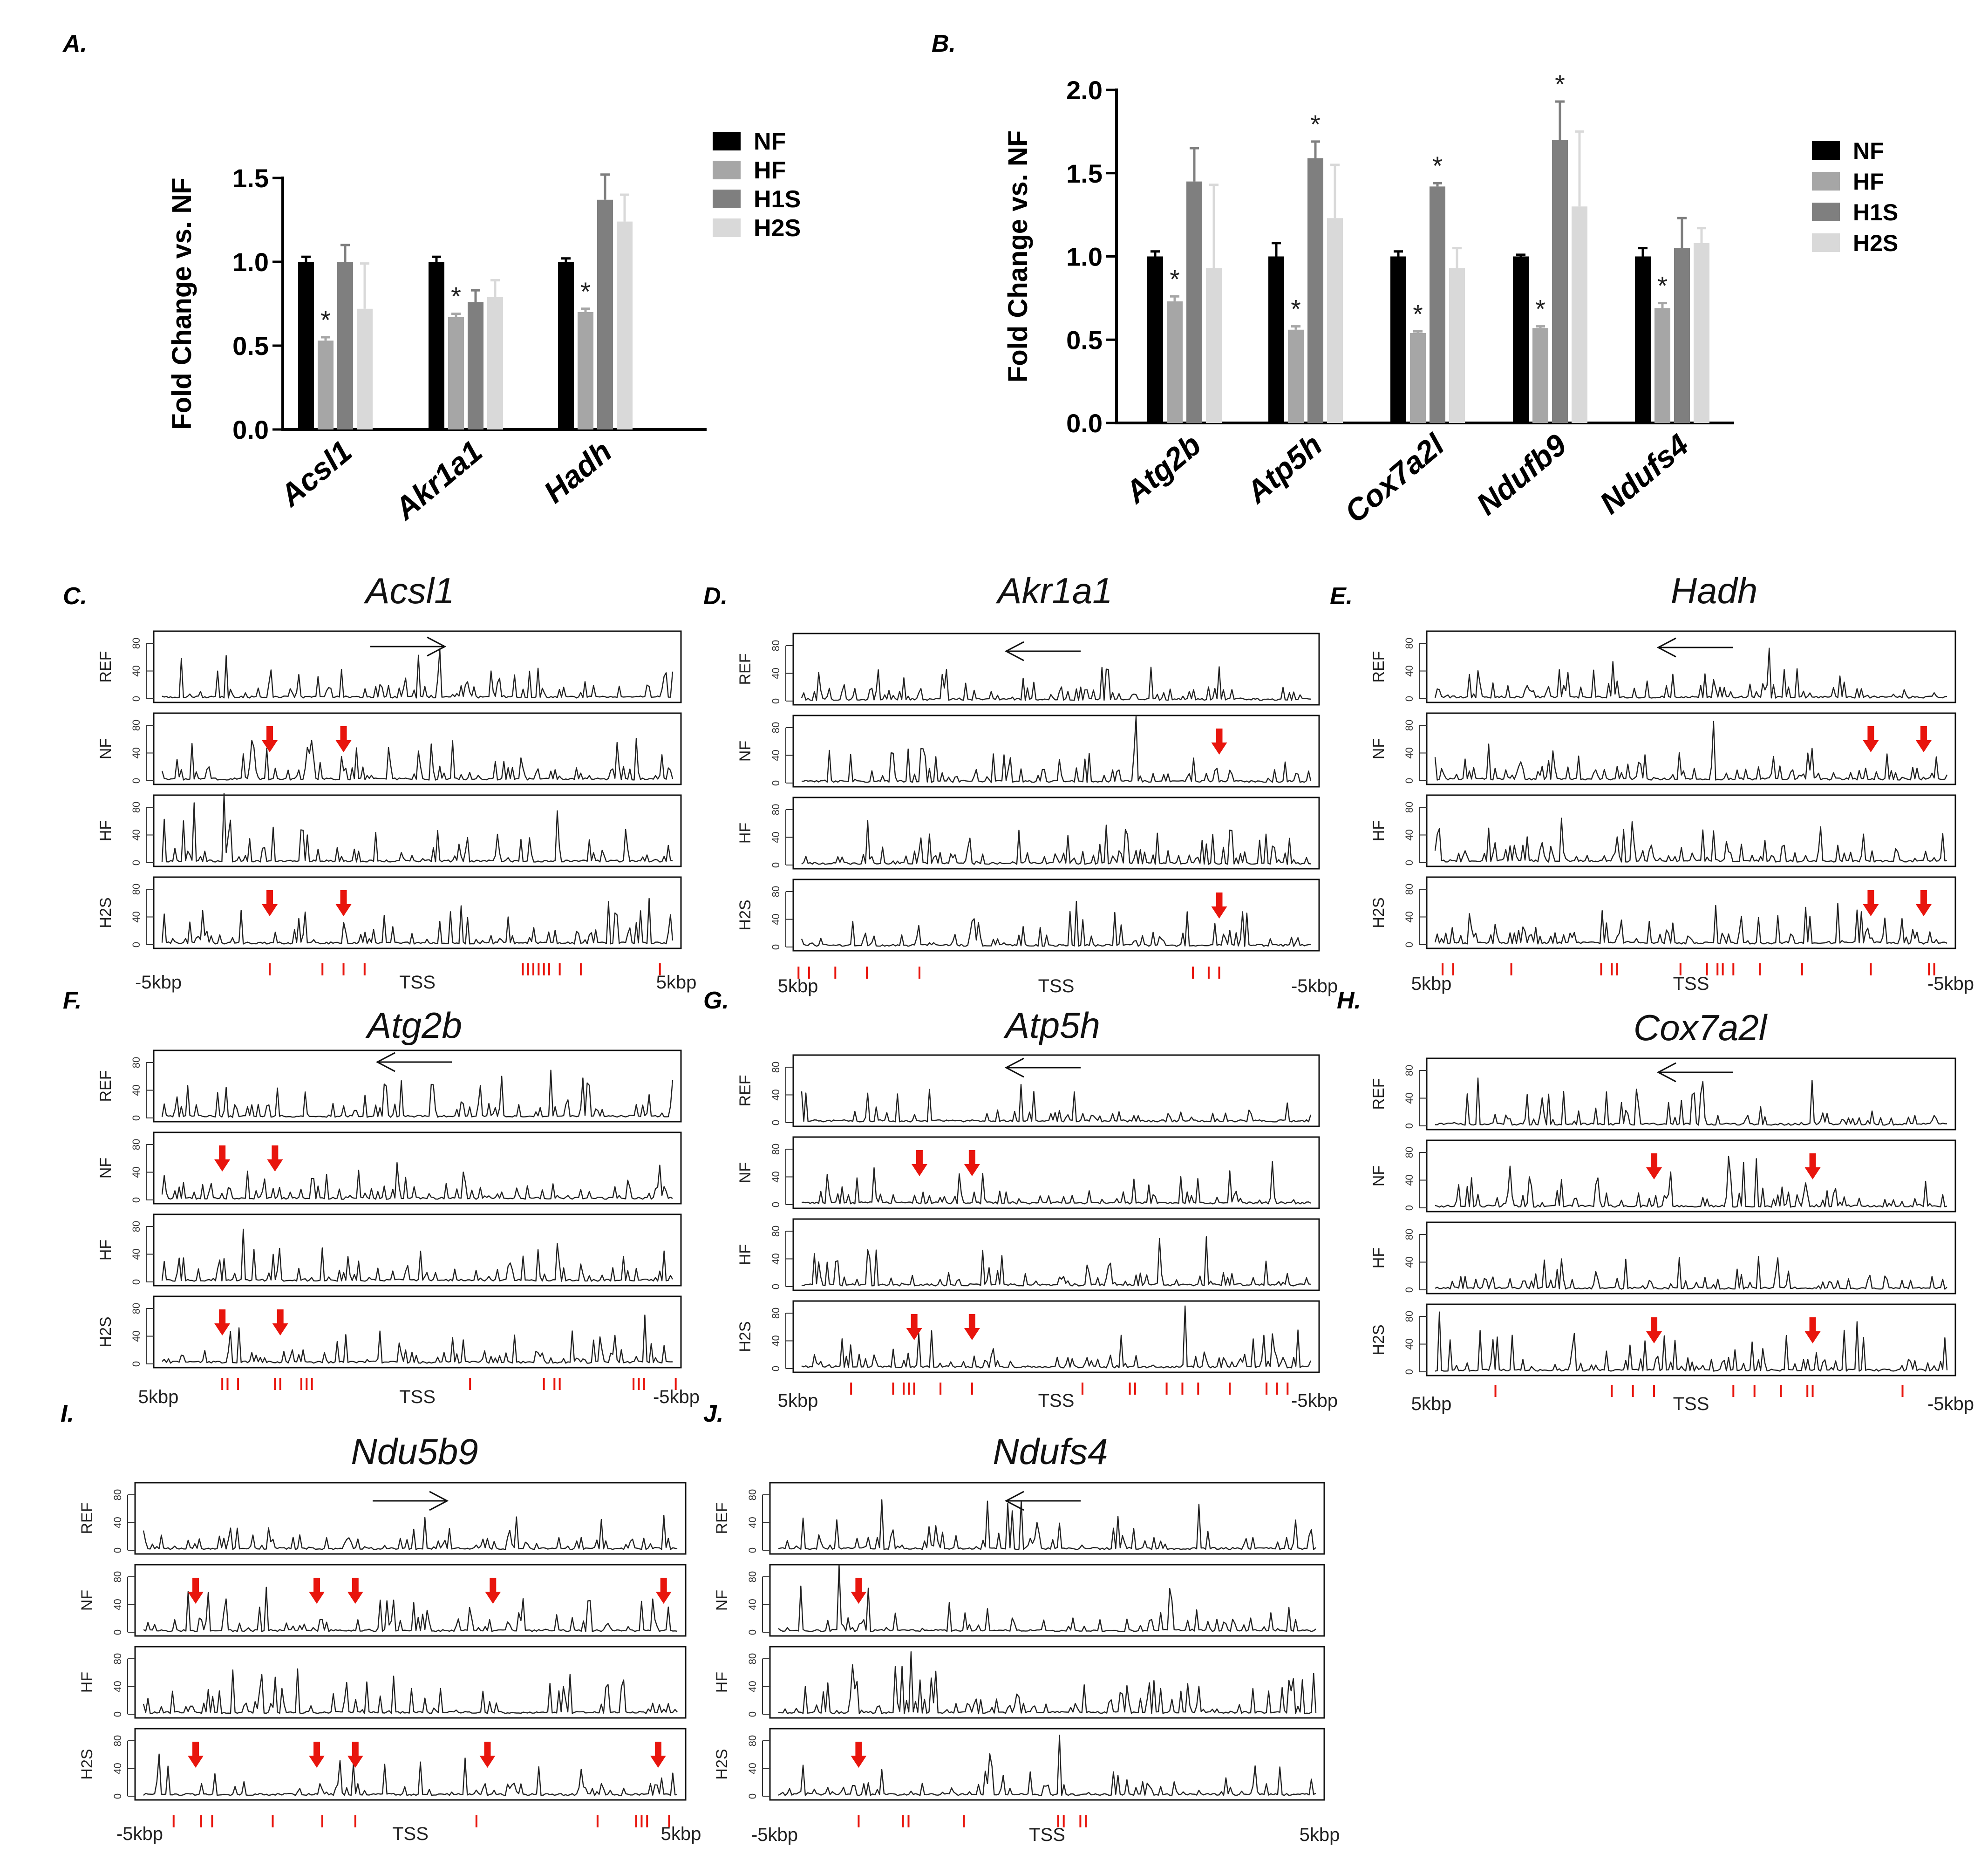 This screenshot has height=1860, width=1988. What do you see at coordinates (1084, 339) in the screenshot?
I see `y-tick-label: 0.5` at bounding box center [1084, 339].